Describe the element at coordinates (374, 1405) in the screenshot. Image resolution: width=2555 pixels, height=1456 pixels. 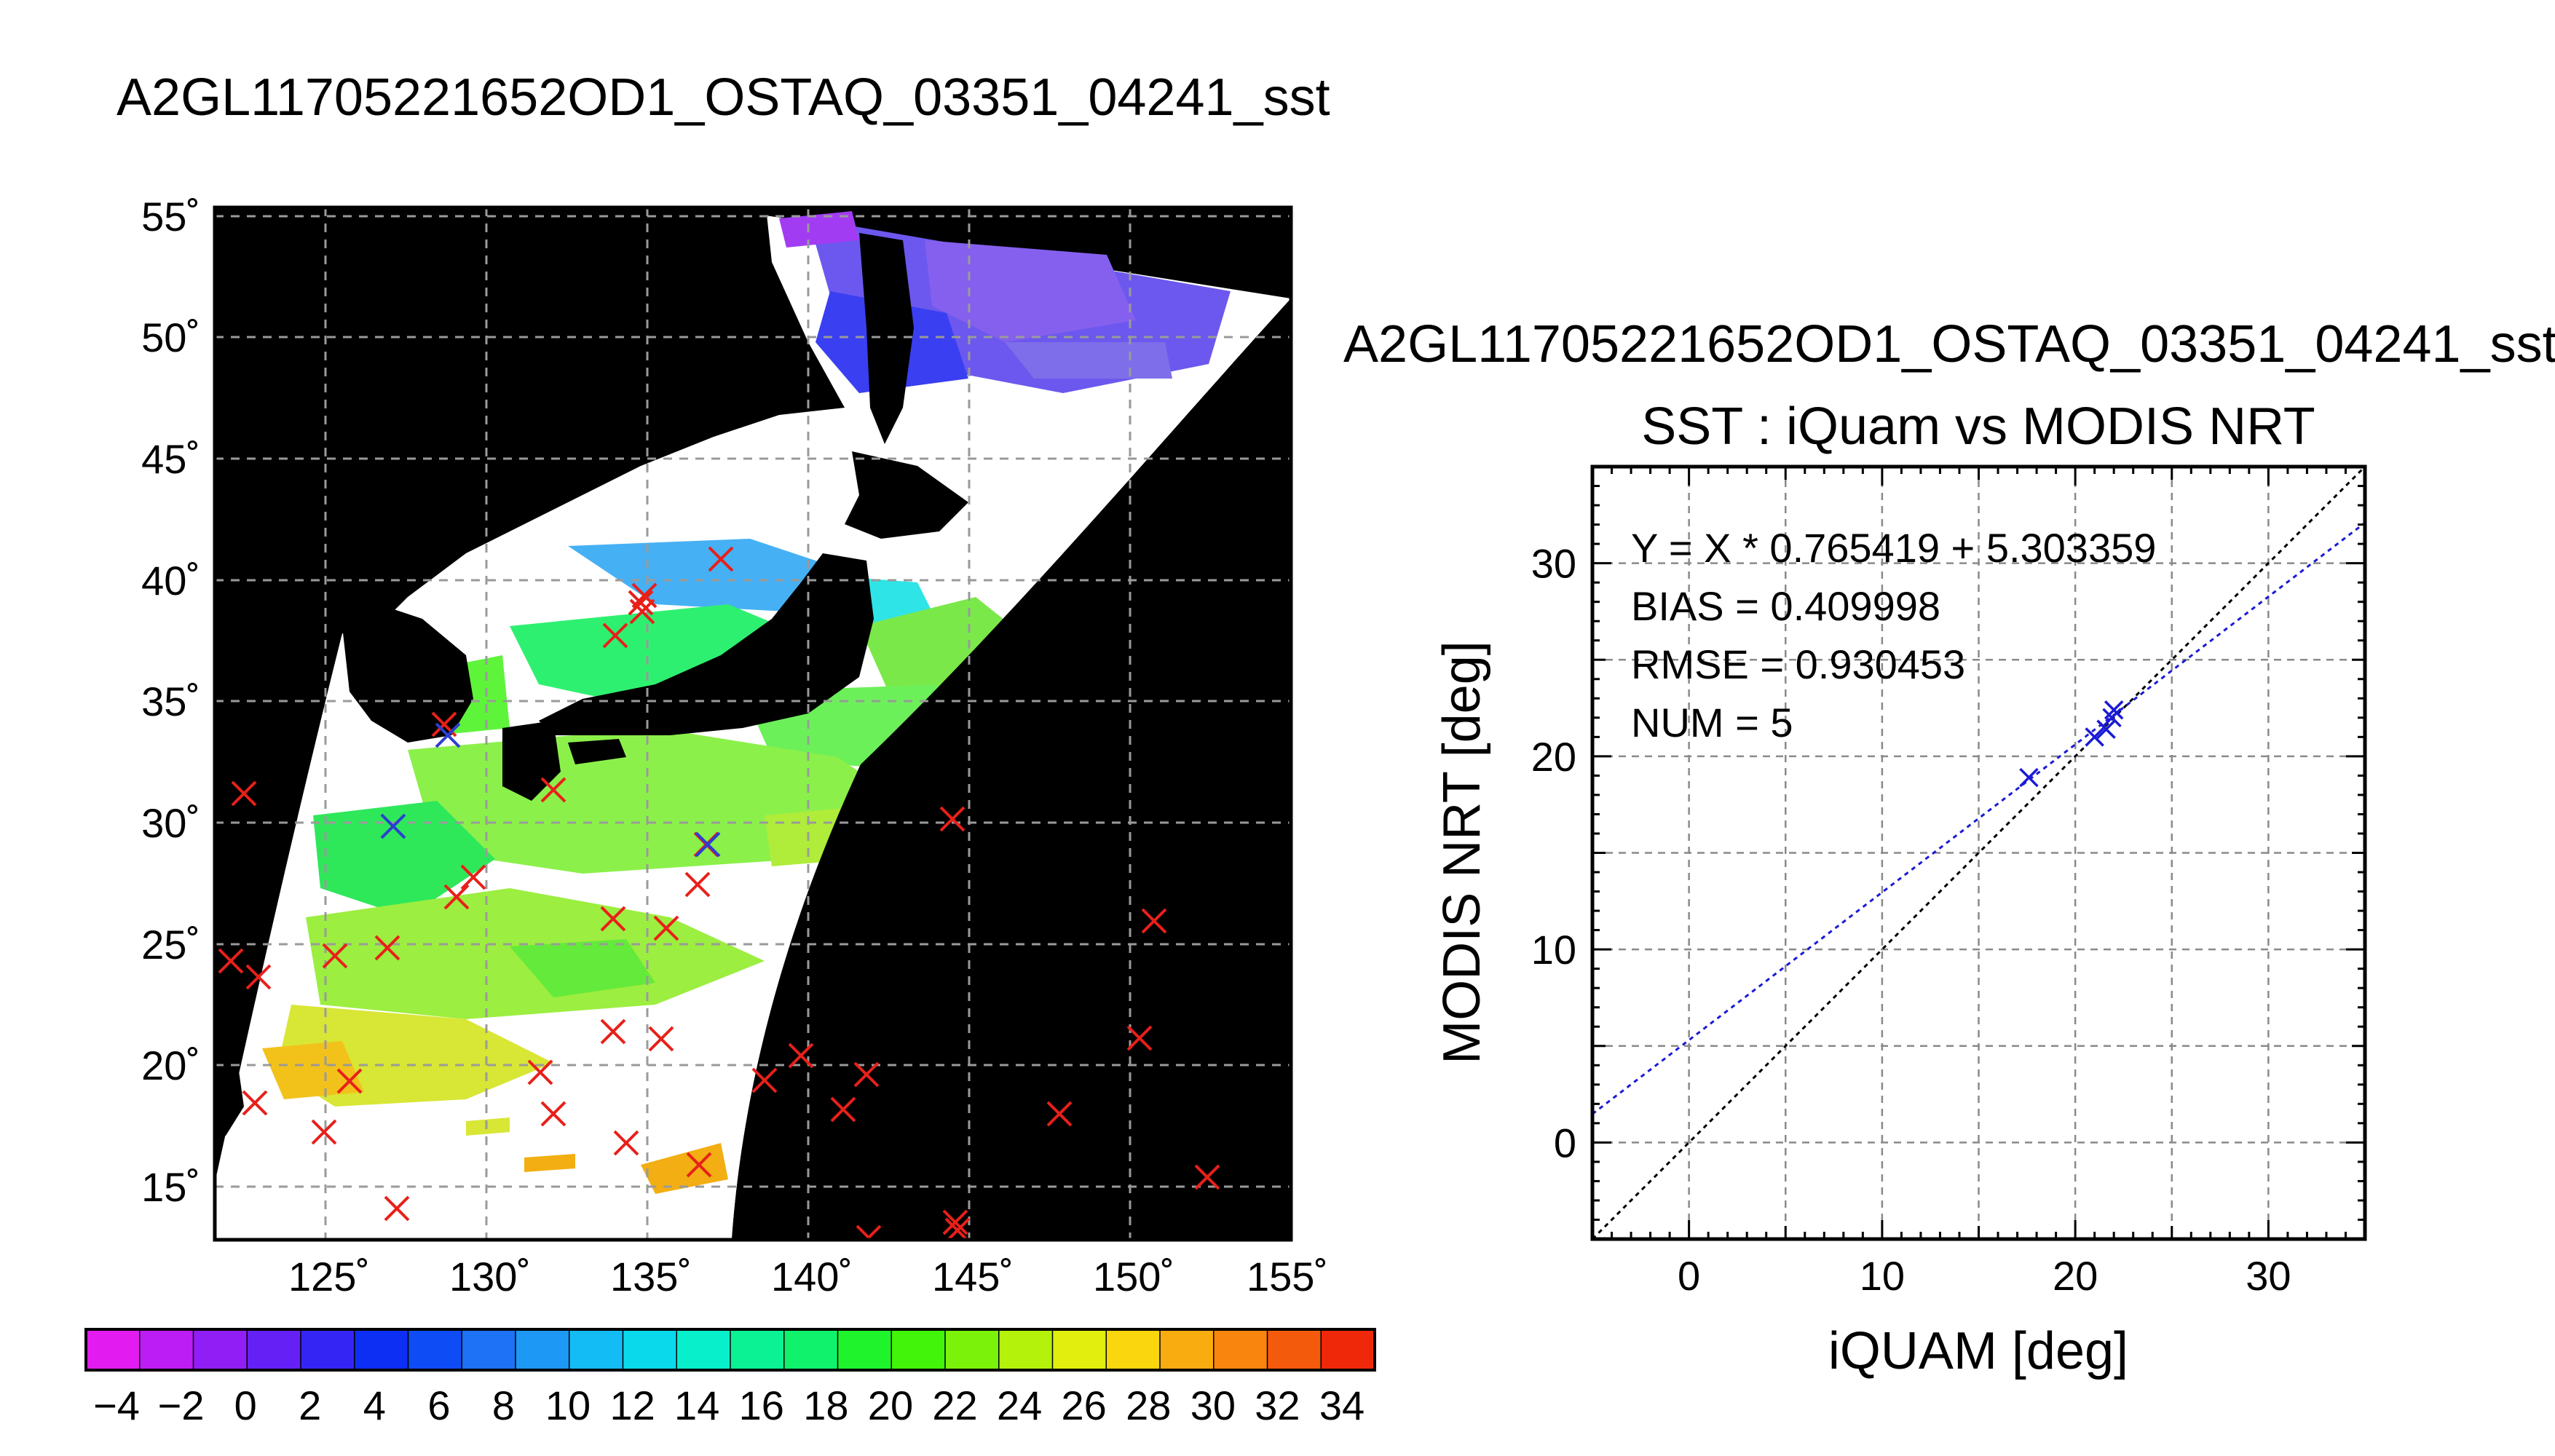
I see `colorbar-label: 4` at that location.